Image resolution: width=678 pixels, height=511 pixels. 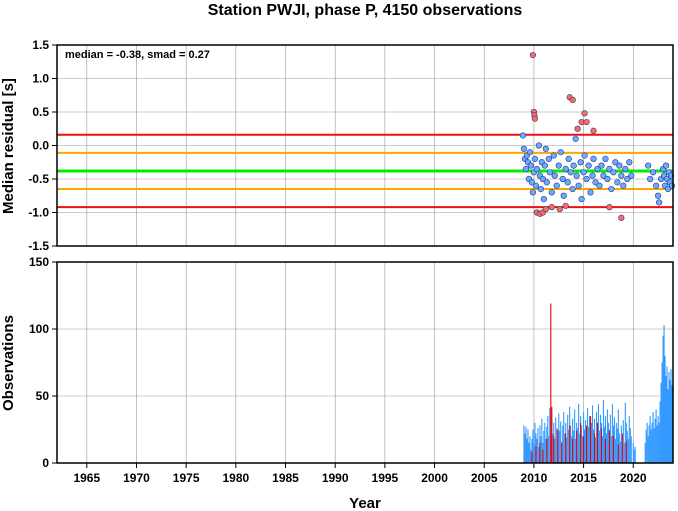 I want to click on residual-y-tick-label: 1.0, so click(x=40, y=79).